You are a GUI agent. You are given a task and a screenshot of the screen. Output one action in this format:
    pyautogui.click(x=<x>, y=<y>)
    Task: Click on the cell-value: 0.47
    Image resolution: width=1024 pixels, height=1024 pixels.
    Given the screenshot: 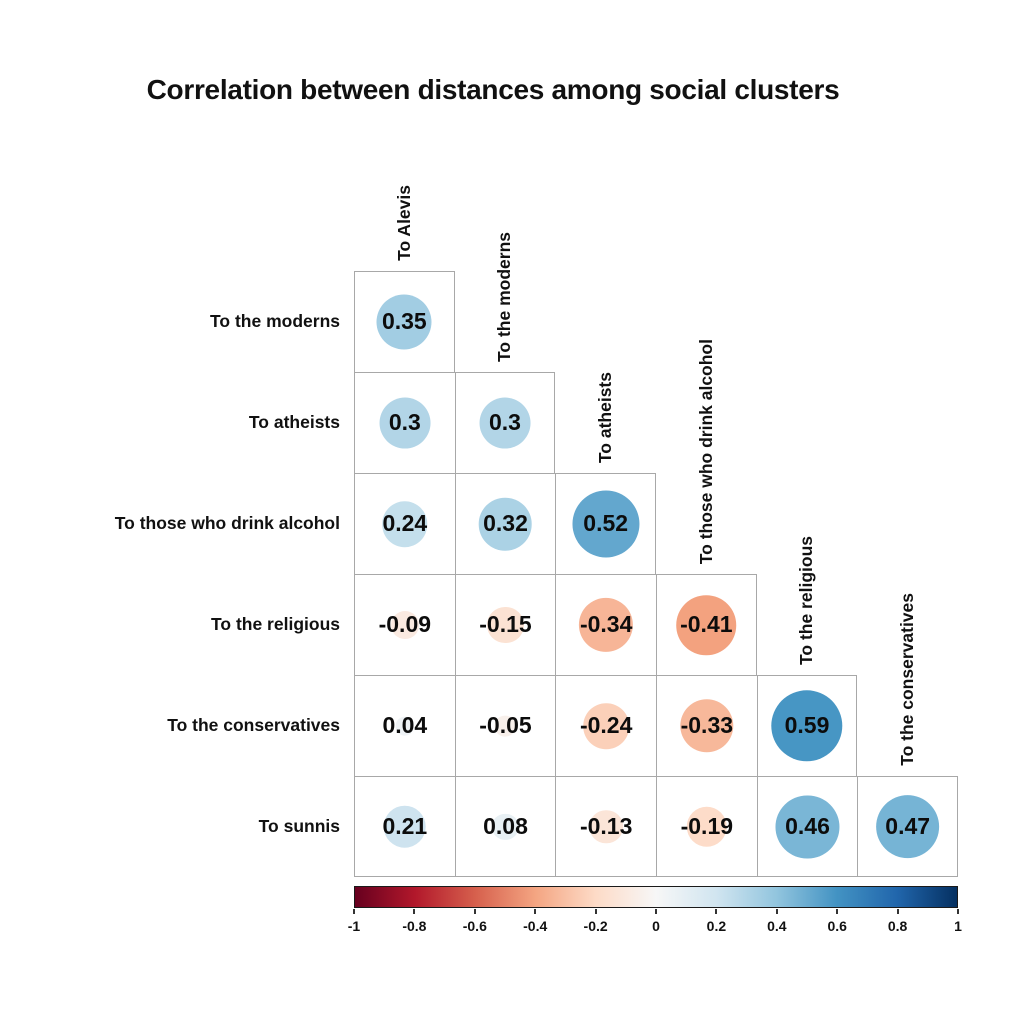 What is the action you would take?
    pyautogui.click(x=908, y=825)
    